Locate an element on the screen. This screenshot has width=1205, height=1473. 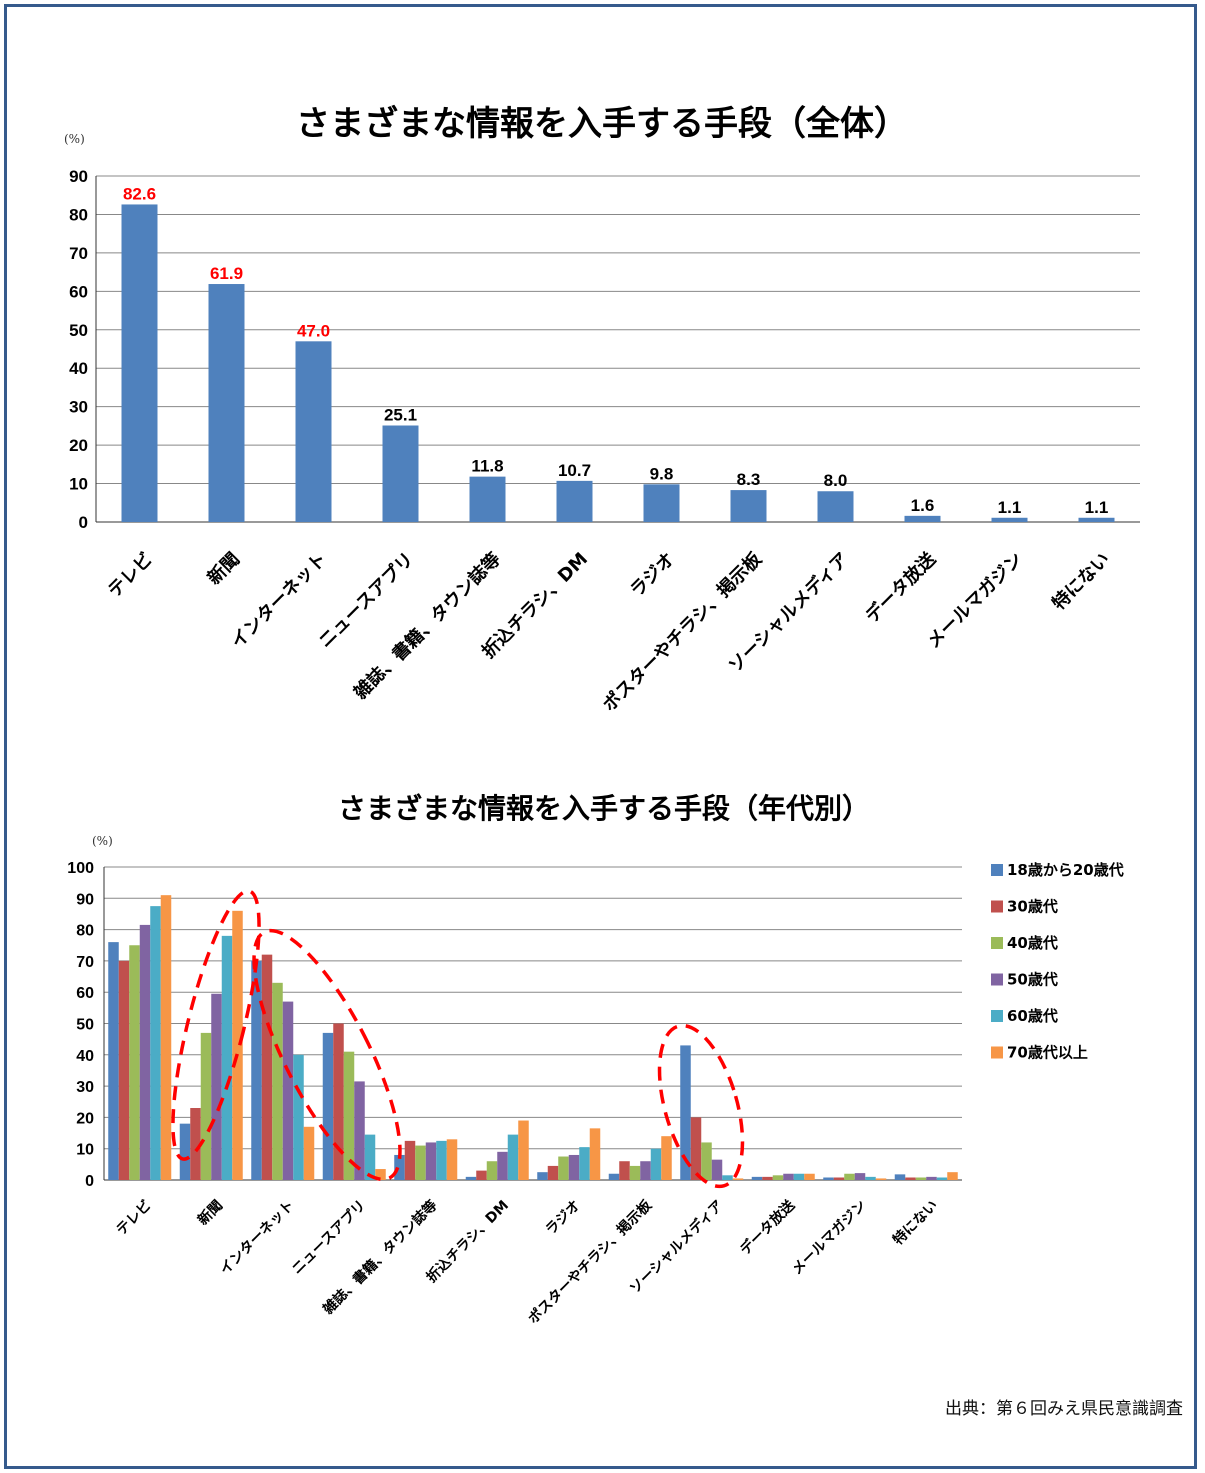
category-label: 新聞 is located at coordinates (223, 568).